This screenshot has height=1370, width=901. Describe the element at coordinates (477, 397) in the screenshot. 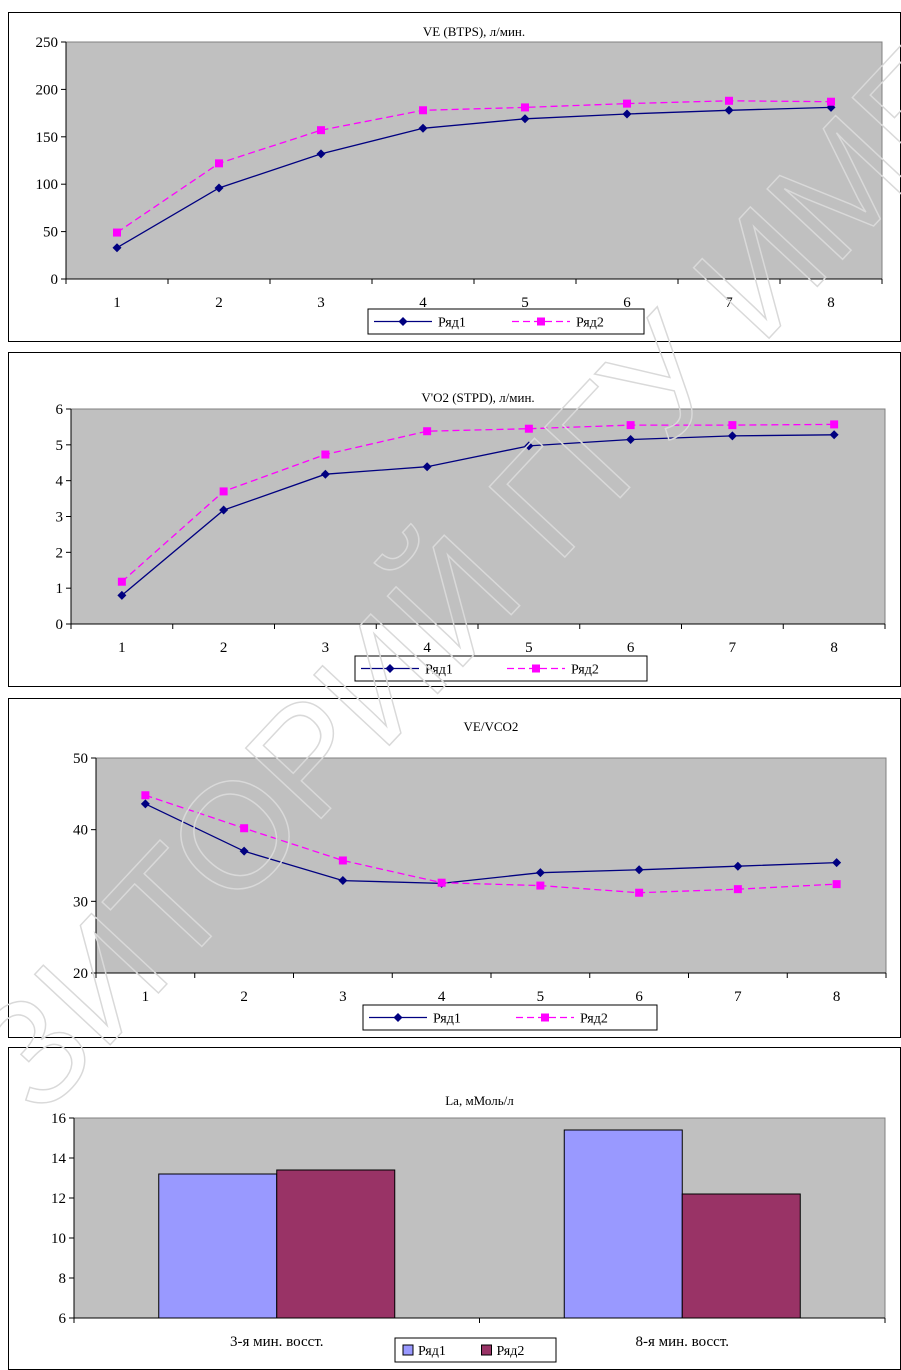

I see `chart-title: V'O2 (STPD), л/мин.` at that location.